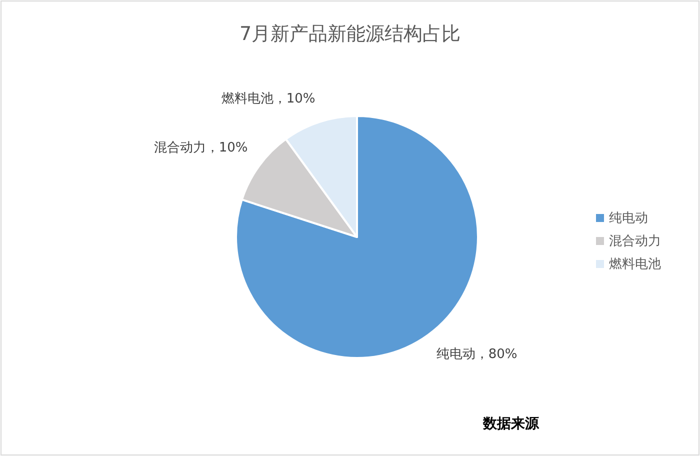 This screenshot has width=700, height=456. Describe the element at coordinates (268, 99) in the screenshot. I see `data-label: 燃料电池，10%` at that location.